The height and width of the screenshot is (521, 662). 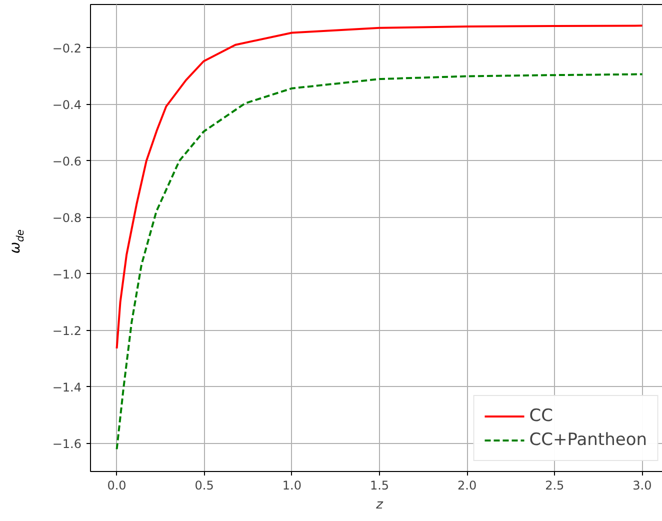 I want to click on x-tick-label: 2.5, so click(x=554, y=485).